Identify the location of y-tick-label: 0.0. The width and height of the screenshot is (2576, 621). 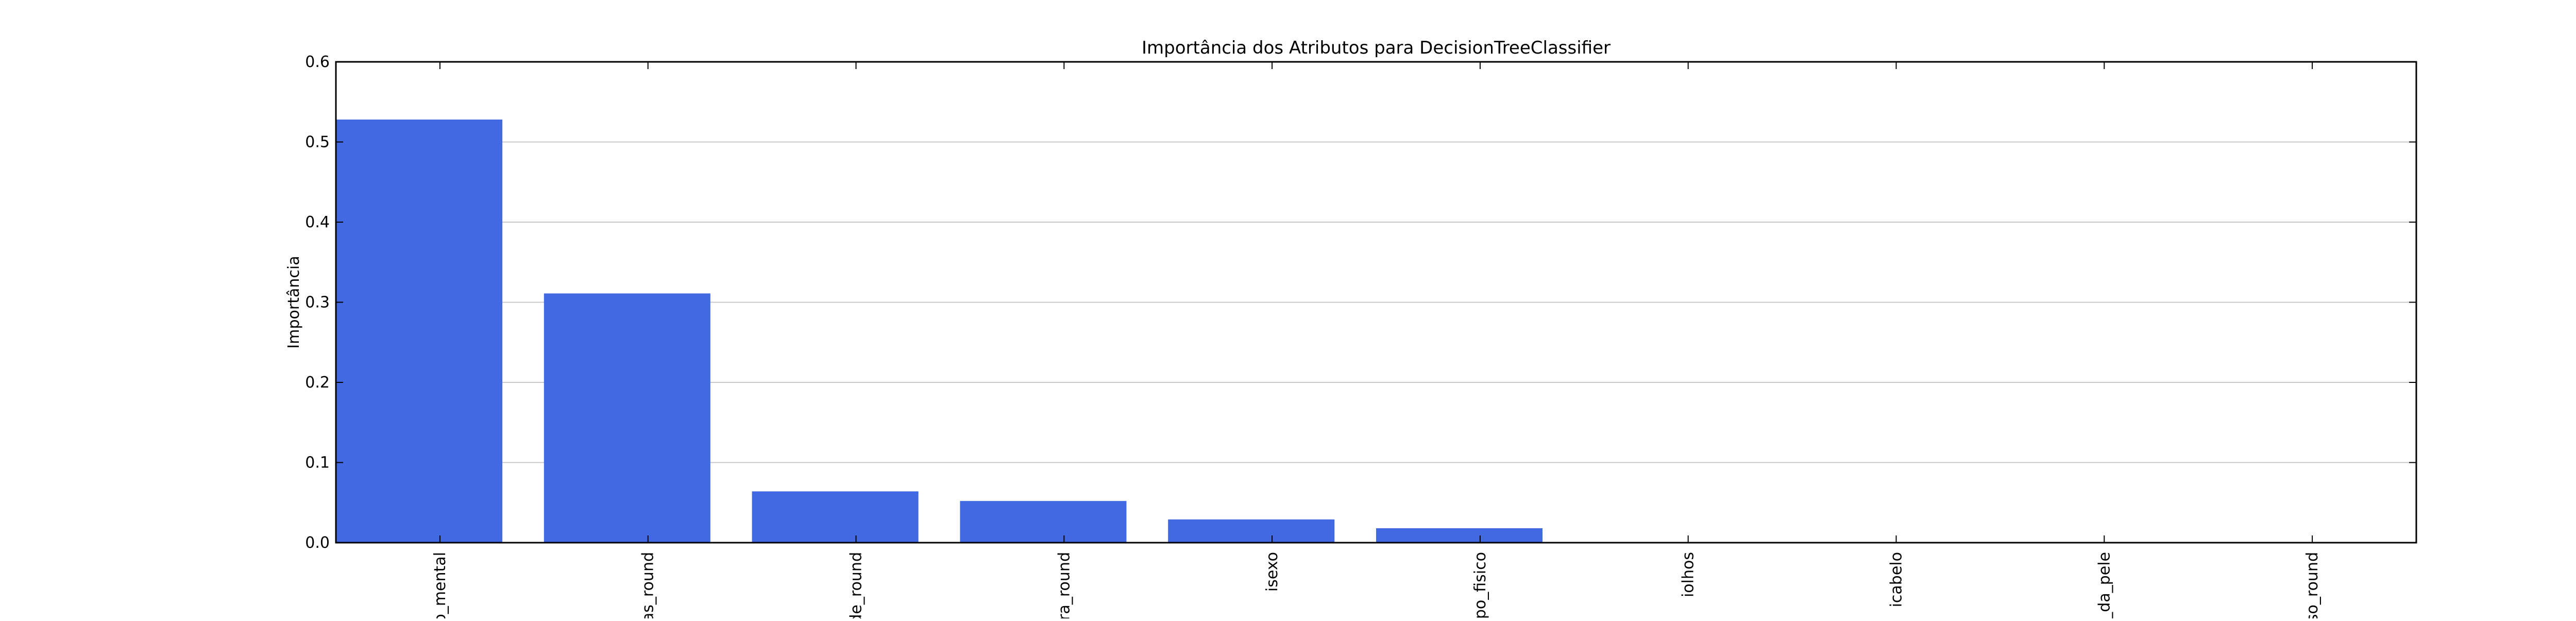
(317, 543).